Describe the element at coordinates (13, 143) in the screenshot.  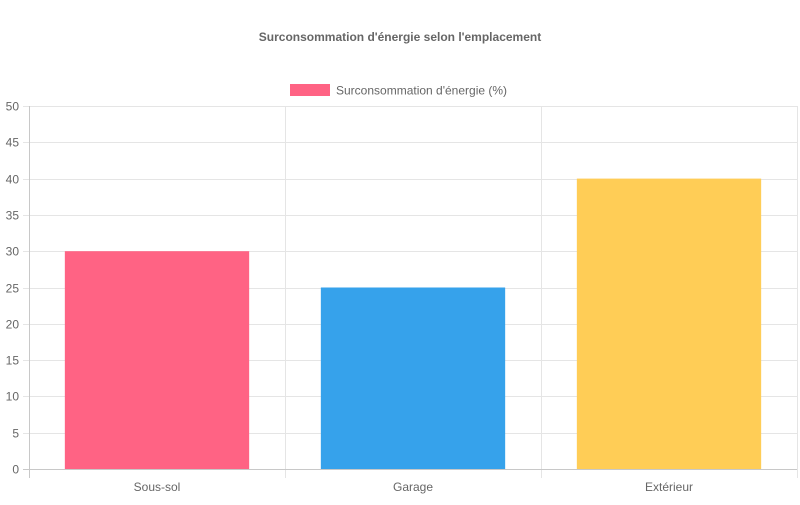
I see `y-tick-label: 45` at that location.